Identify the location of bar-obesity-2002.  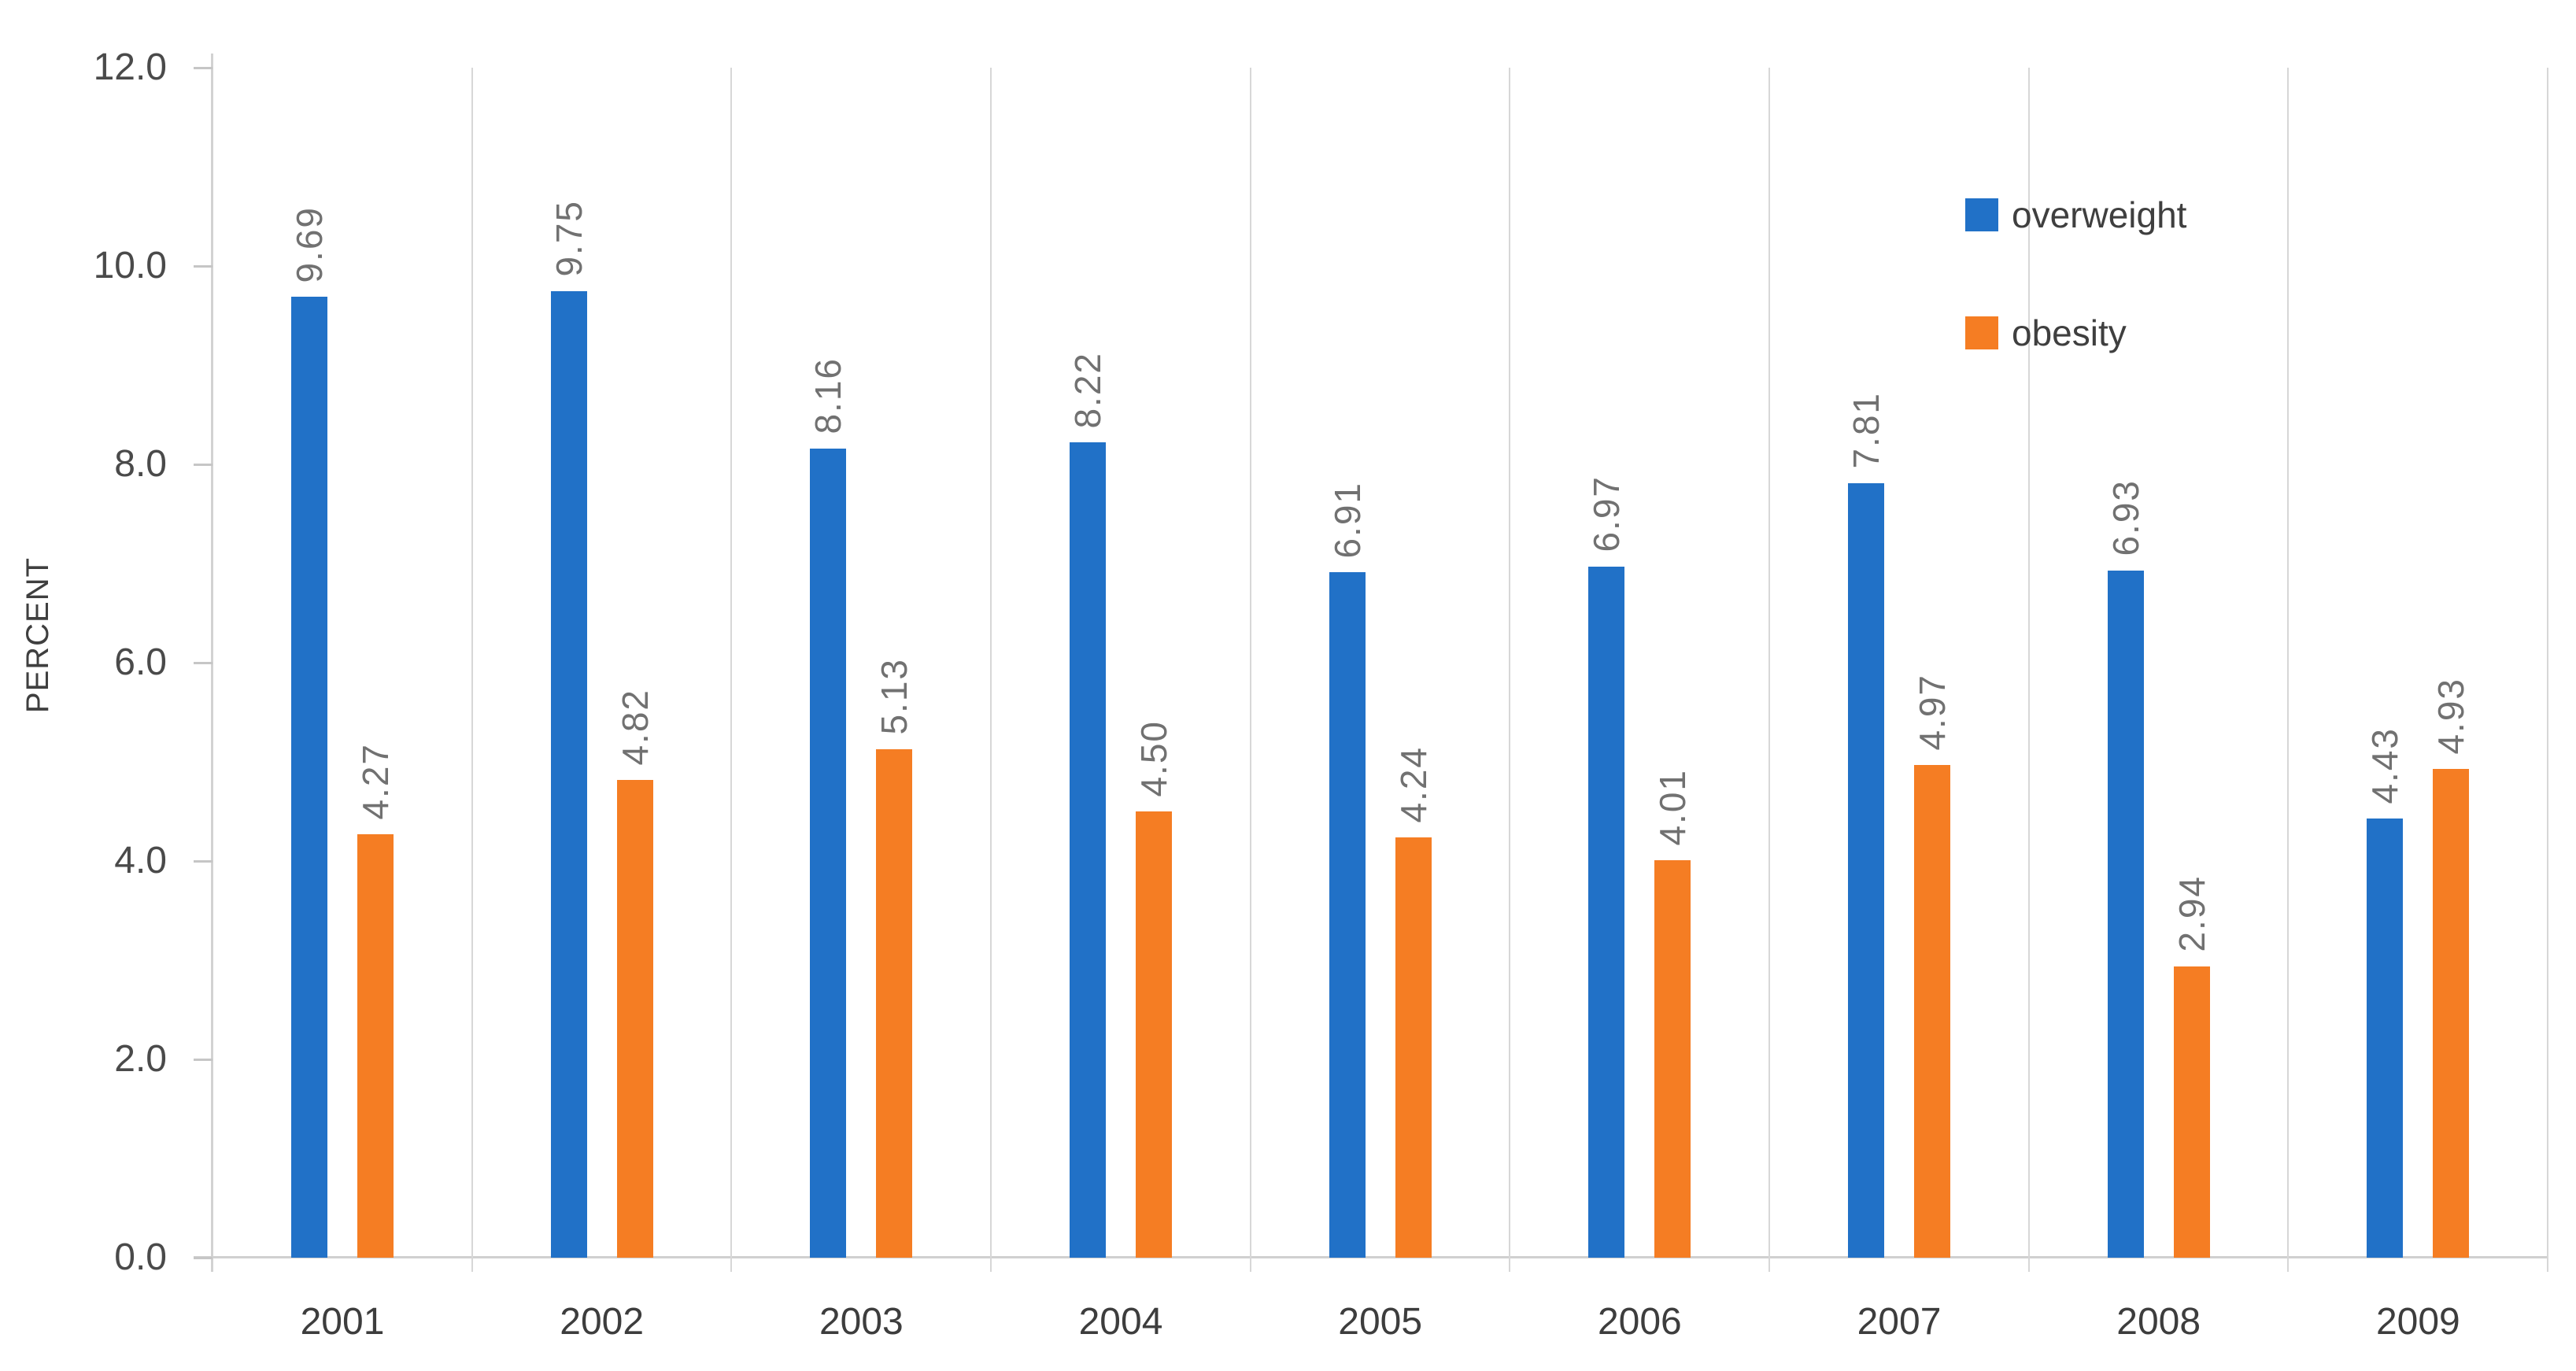
(634, 1018).